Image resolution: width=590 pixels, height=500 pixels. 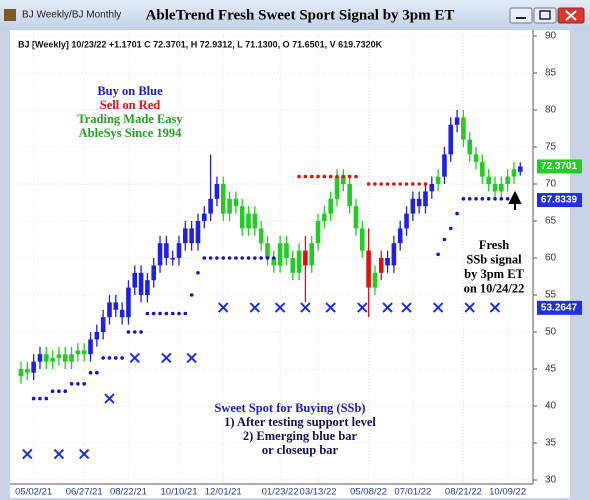 I want to click on signal-note: SSb signal, so click(x=494, y=259).